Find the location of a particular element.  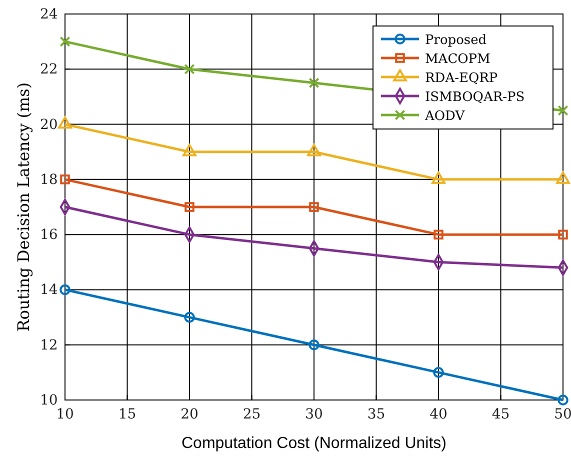

y-tick-label: 18 is located at coordinates (49, 180).